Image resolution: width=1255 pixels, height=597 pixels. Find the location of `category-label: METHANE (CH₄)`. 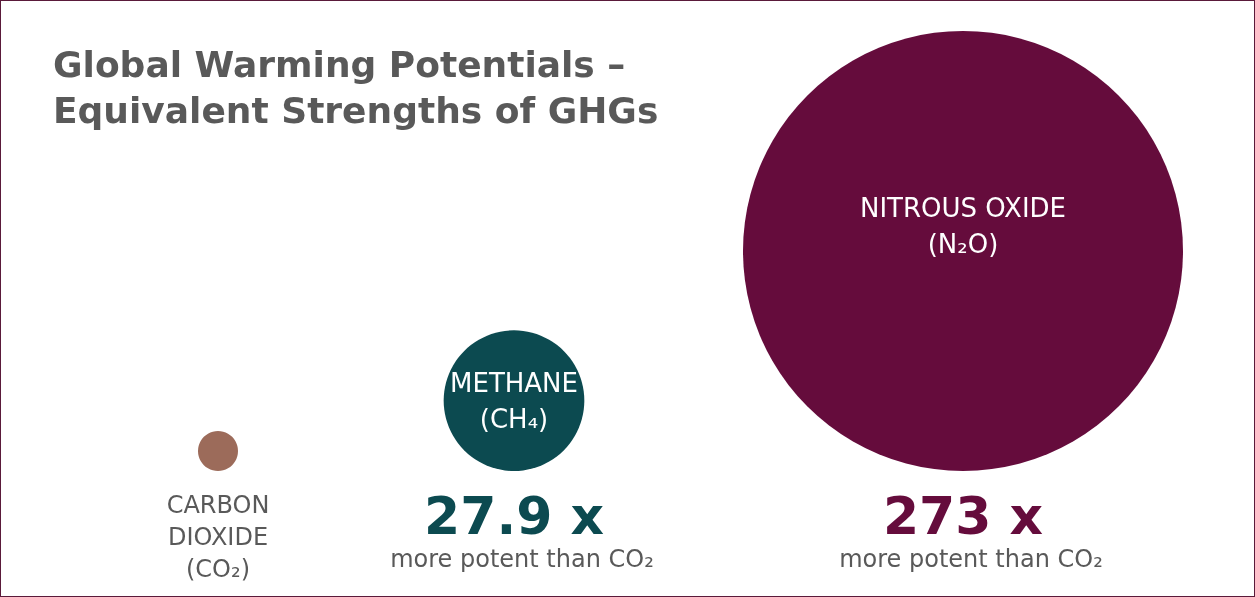

category-label: METHANE (CH₄) is located at coordinates (514, 400).